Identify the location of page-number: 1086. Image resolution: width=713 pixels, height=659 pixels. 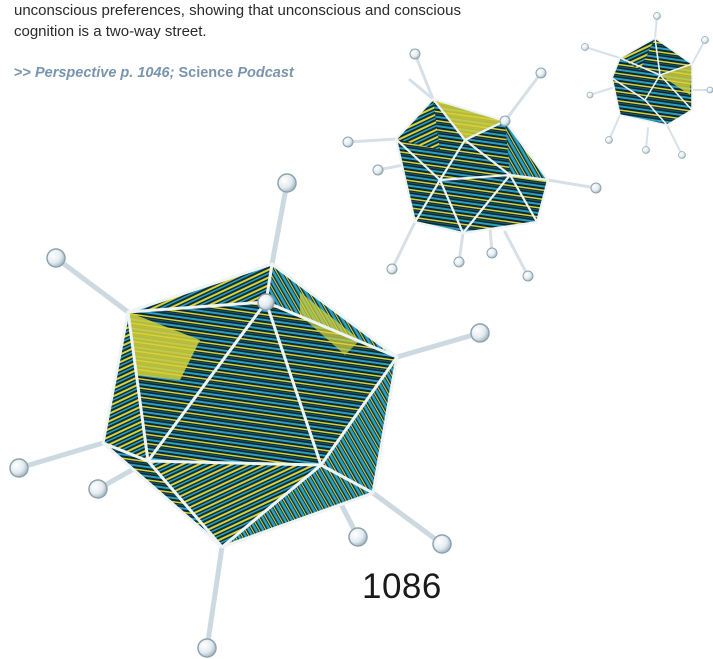
(402, 586).